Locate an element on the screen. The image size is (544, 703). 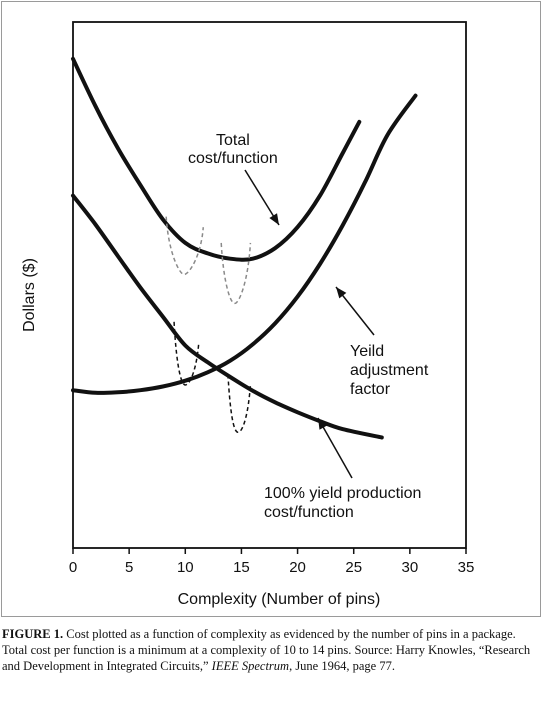
annotation-production-line2: cost/function is located at coordinates (309, 512).